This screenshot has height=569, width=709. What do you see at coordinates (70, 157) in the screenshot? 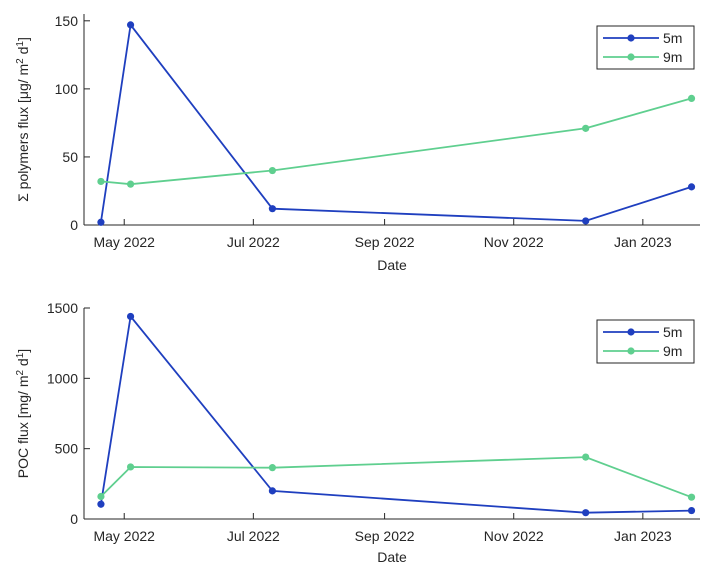
I see `y-tick-label: 50` at bounding box center [70, 157].